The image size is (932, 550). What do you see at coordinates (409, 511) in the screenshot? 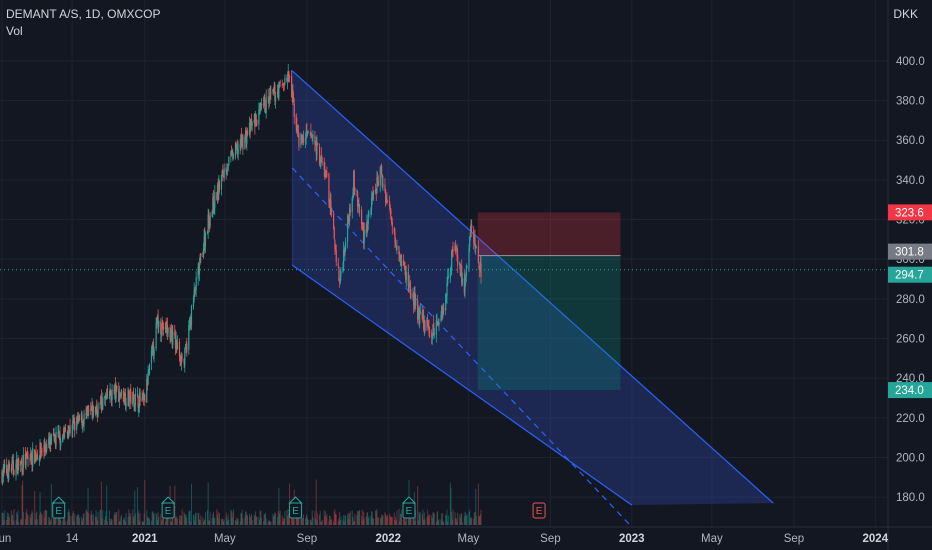
I see `earnings-marker-label: E` at bounding box center [409, 511].